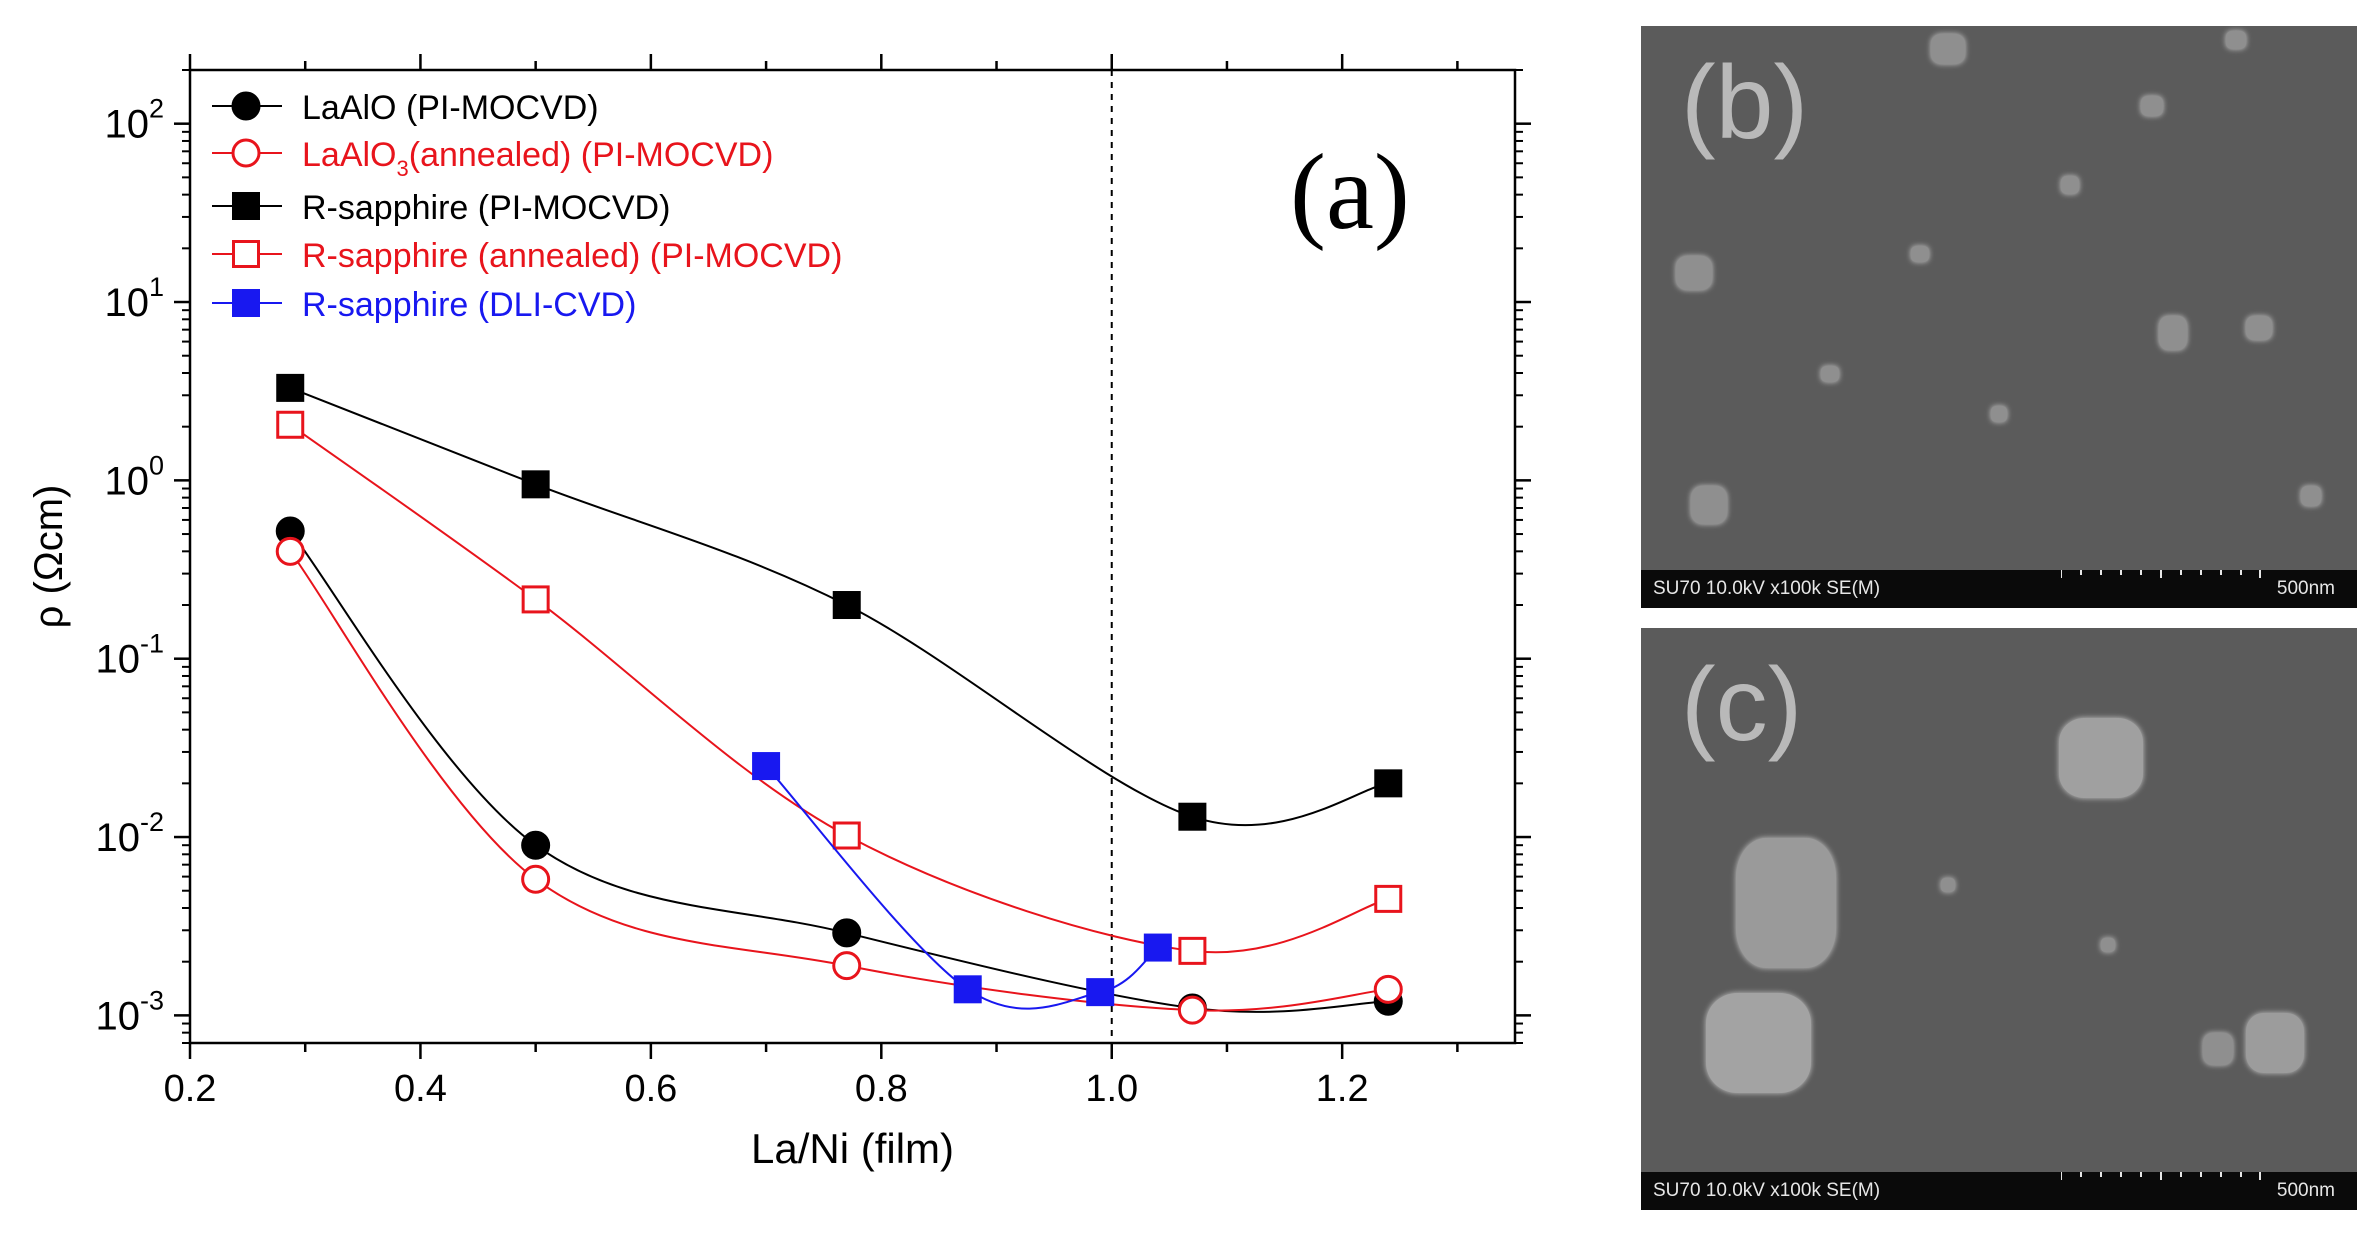 This screenshot has width=2379, height=1233. I want to click on y-tick-label: 10¹, so click(134, 298).